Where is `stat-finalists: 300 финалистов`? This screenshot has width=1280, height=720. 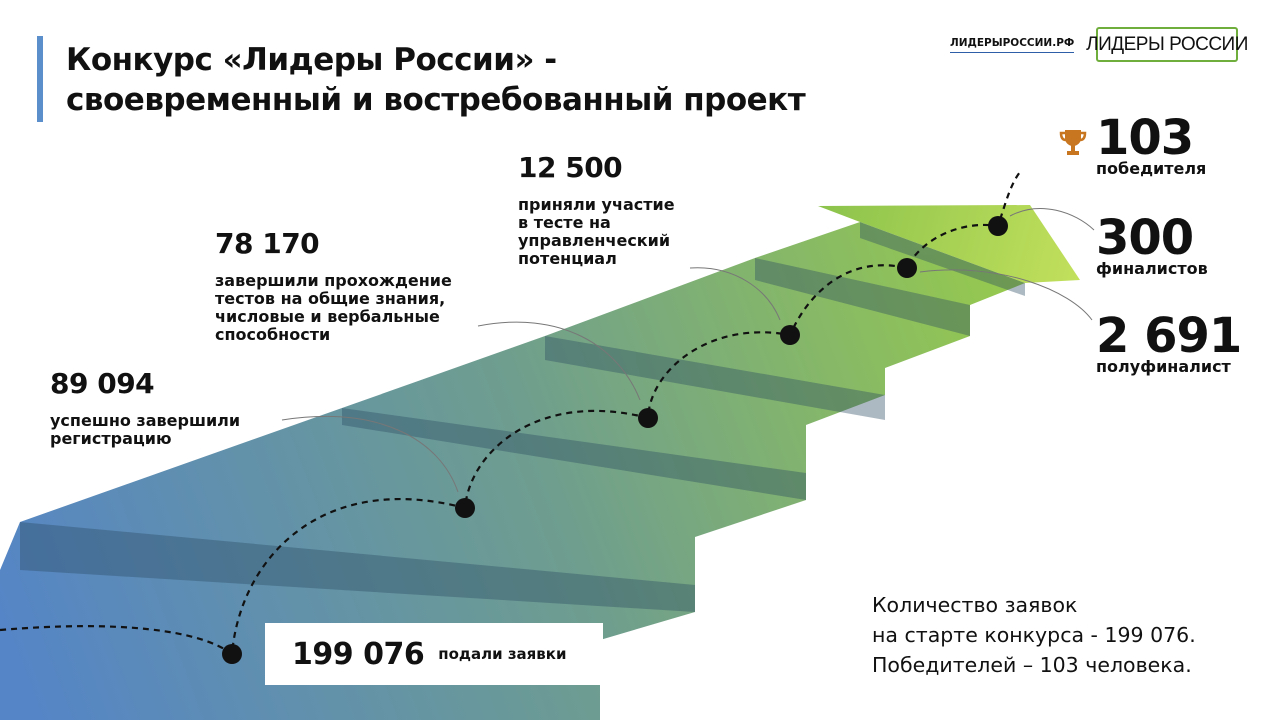 stat-finalists: 300 финалистов is located at coordinates (1152, 244).